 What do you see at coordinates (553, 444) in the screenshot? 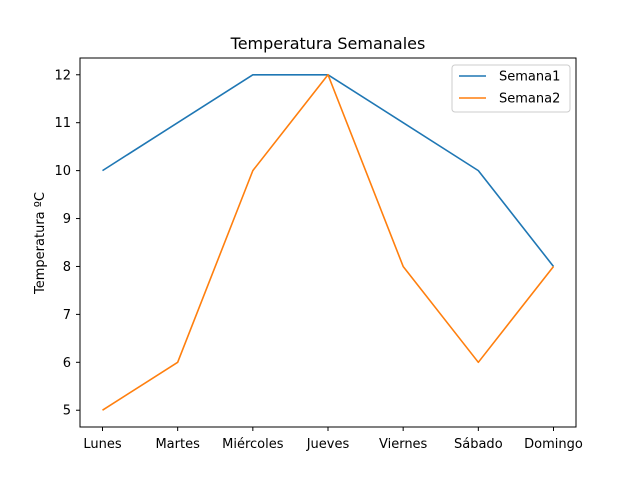
I see `x-tick-label: Domingo` at bounding box center [553, 444].